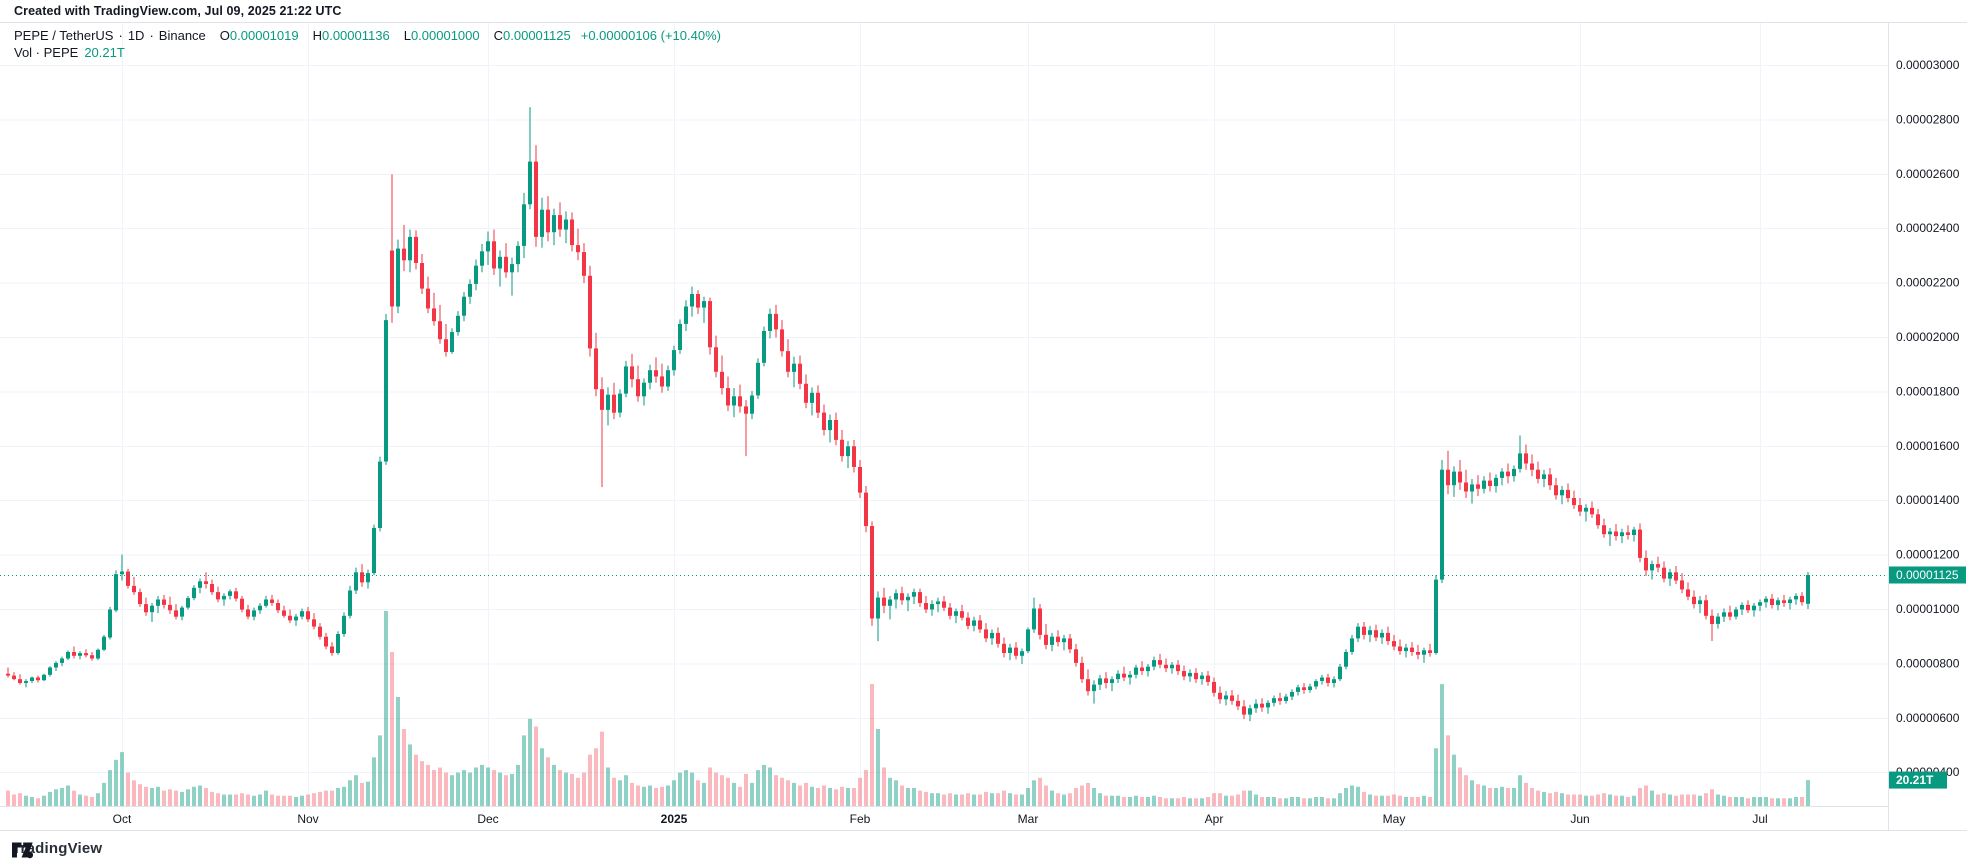 The height and width of the screenshot is (868, 1967). What do you see at coordinates (1928, 718) in the screenshot?
I see `price-axis-label: 0.00000600` at bounding box center [1928, 718].